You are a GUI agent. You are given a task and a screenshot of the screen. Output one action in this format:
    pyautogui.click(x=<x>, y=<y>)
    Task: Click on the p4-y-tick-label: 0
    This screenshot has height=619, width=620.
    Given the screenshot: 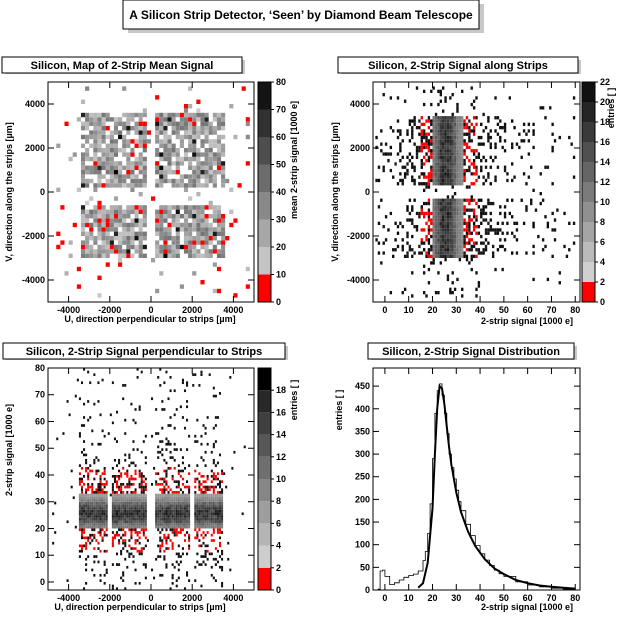 What is the action you would take?
    pyautogui.click(x=367, y=590)
    